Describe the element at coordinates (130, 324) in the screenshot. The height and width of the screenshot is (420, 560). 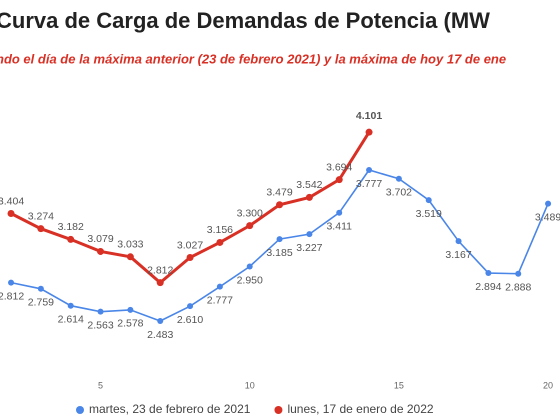
I see `value-label: 2.578` at that location.